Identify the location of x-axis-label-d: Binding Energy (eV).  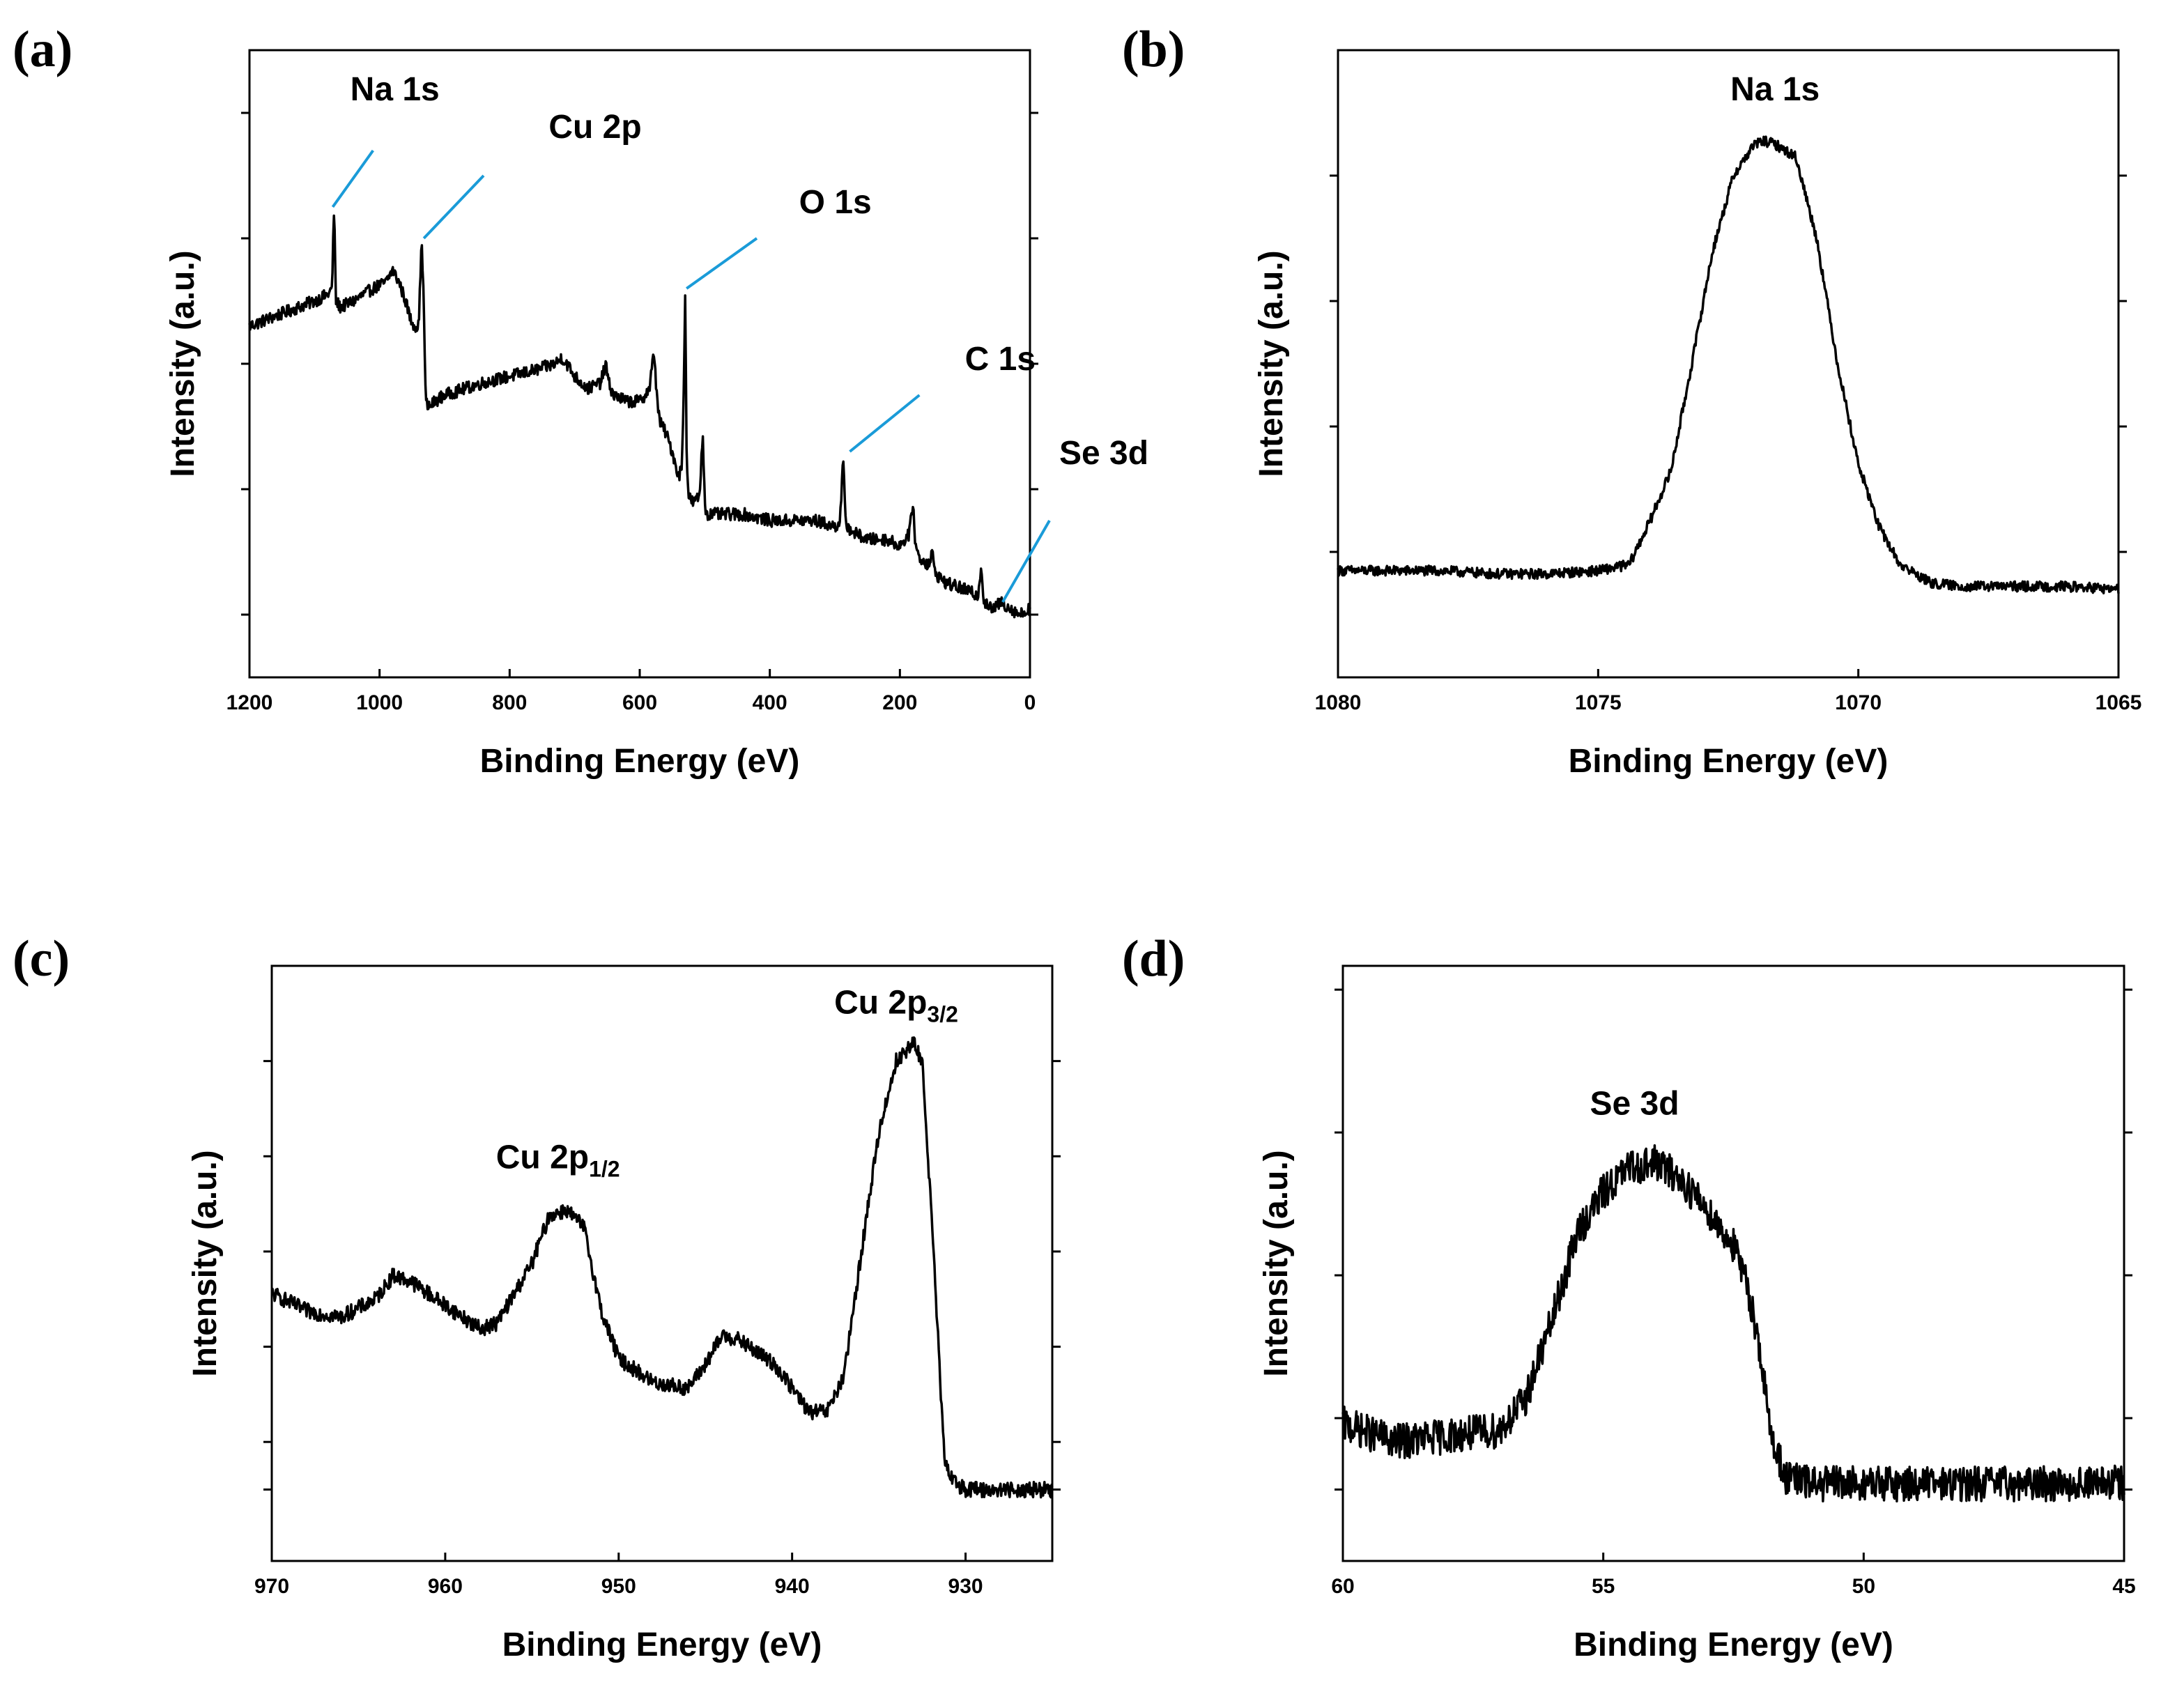
(1733, 1644).